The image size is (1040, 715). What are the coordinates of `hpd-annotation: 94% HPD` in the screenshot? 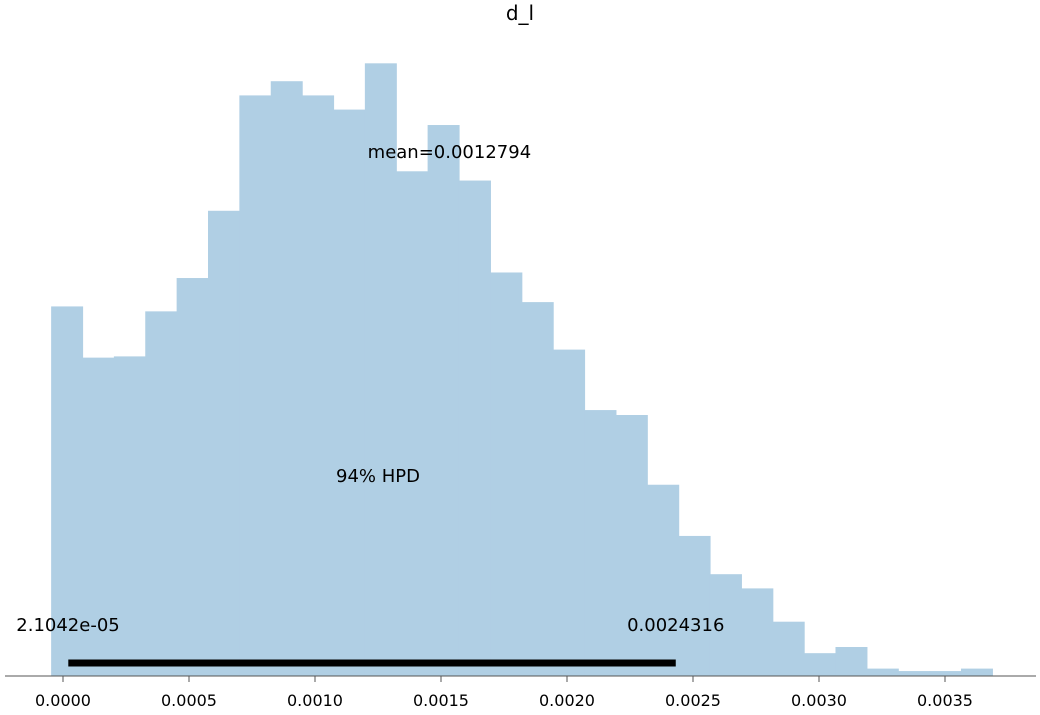 It's located at (378, 476).